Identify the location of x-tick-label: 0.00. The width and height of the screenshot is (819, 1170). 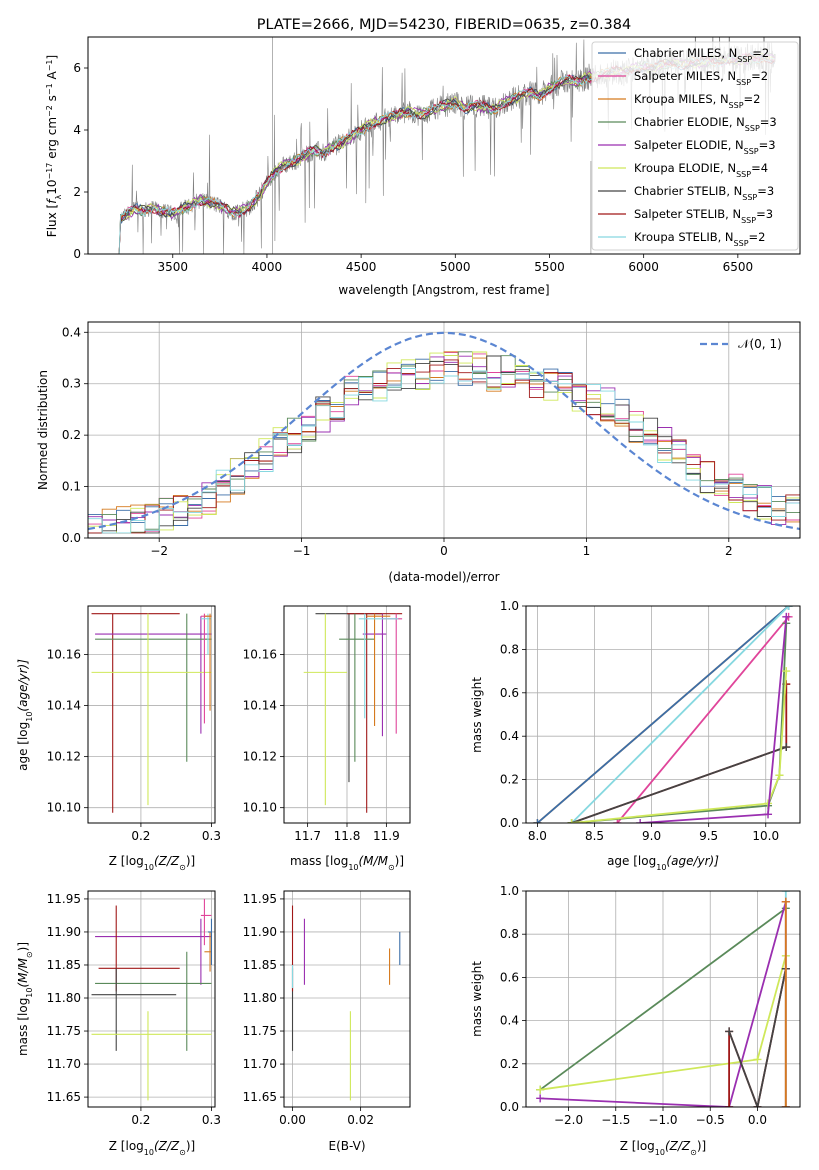
(292, 1120).